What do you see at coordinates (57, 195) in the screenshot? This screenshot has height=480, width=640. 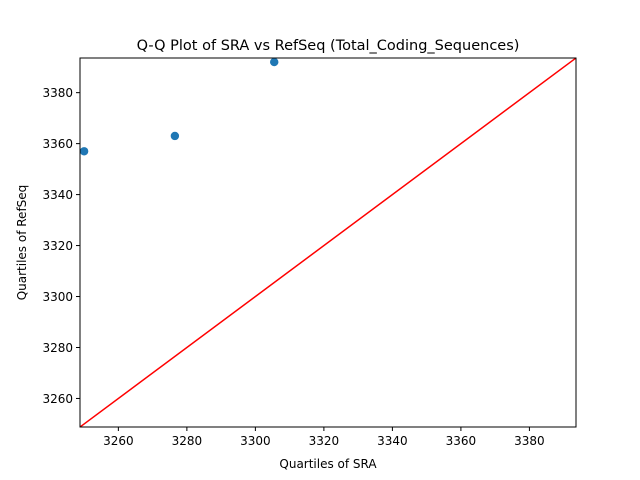 I see `y-tick-label: 3340` at bounding box center [57, 195].